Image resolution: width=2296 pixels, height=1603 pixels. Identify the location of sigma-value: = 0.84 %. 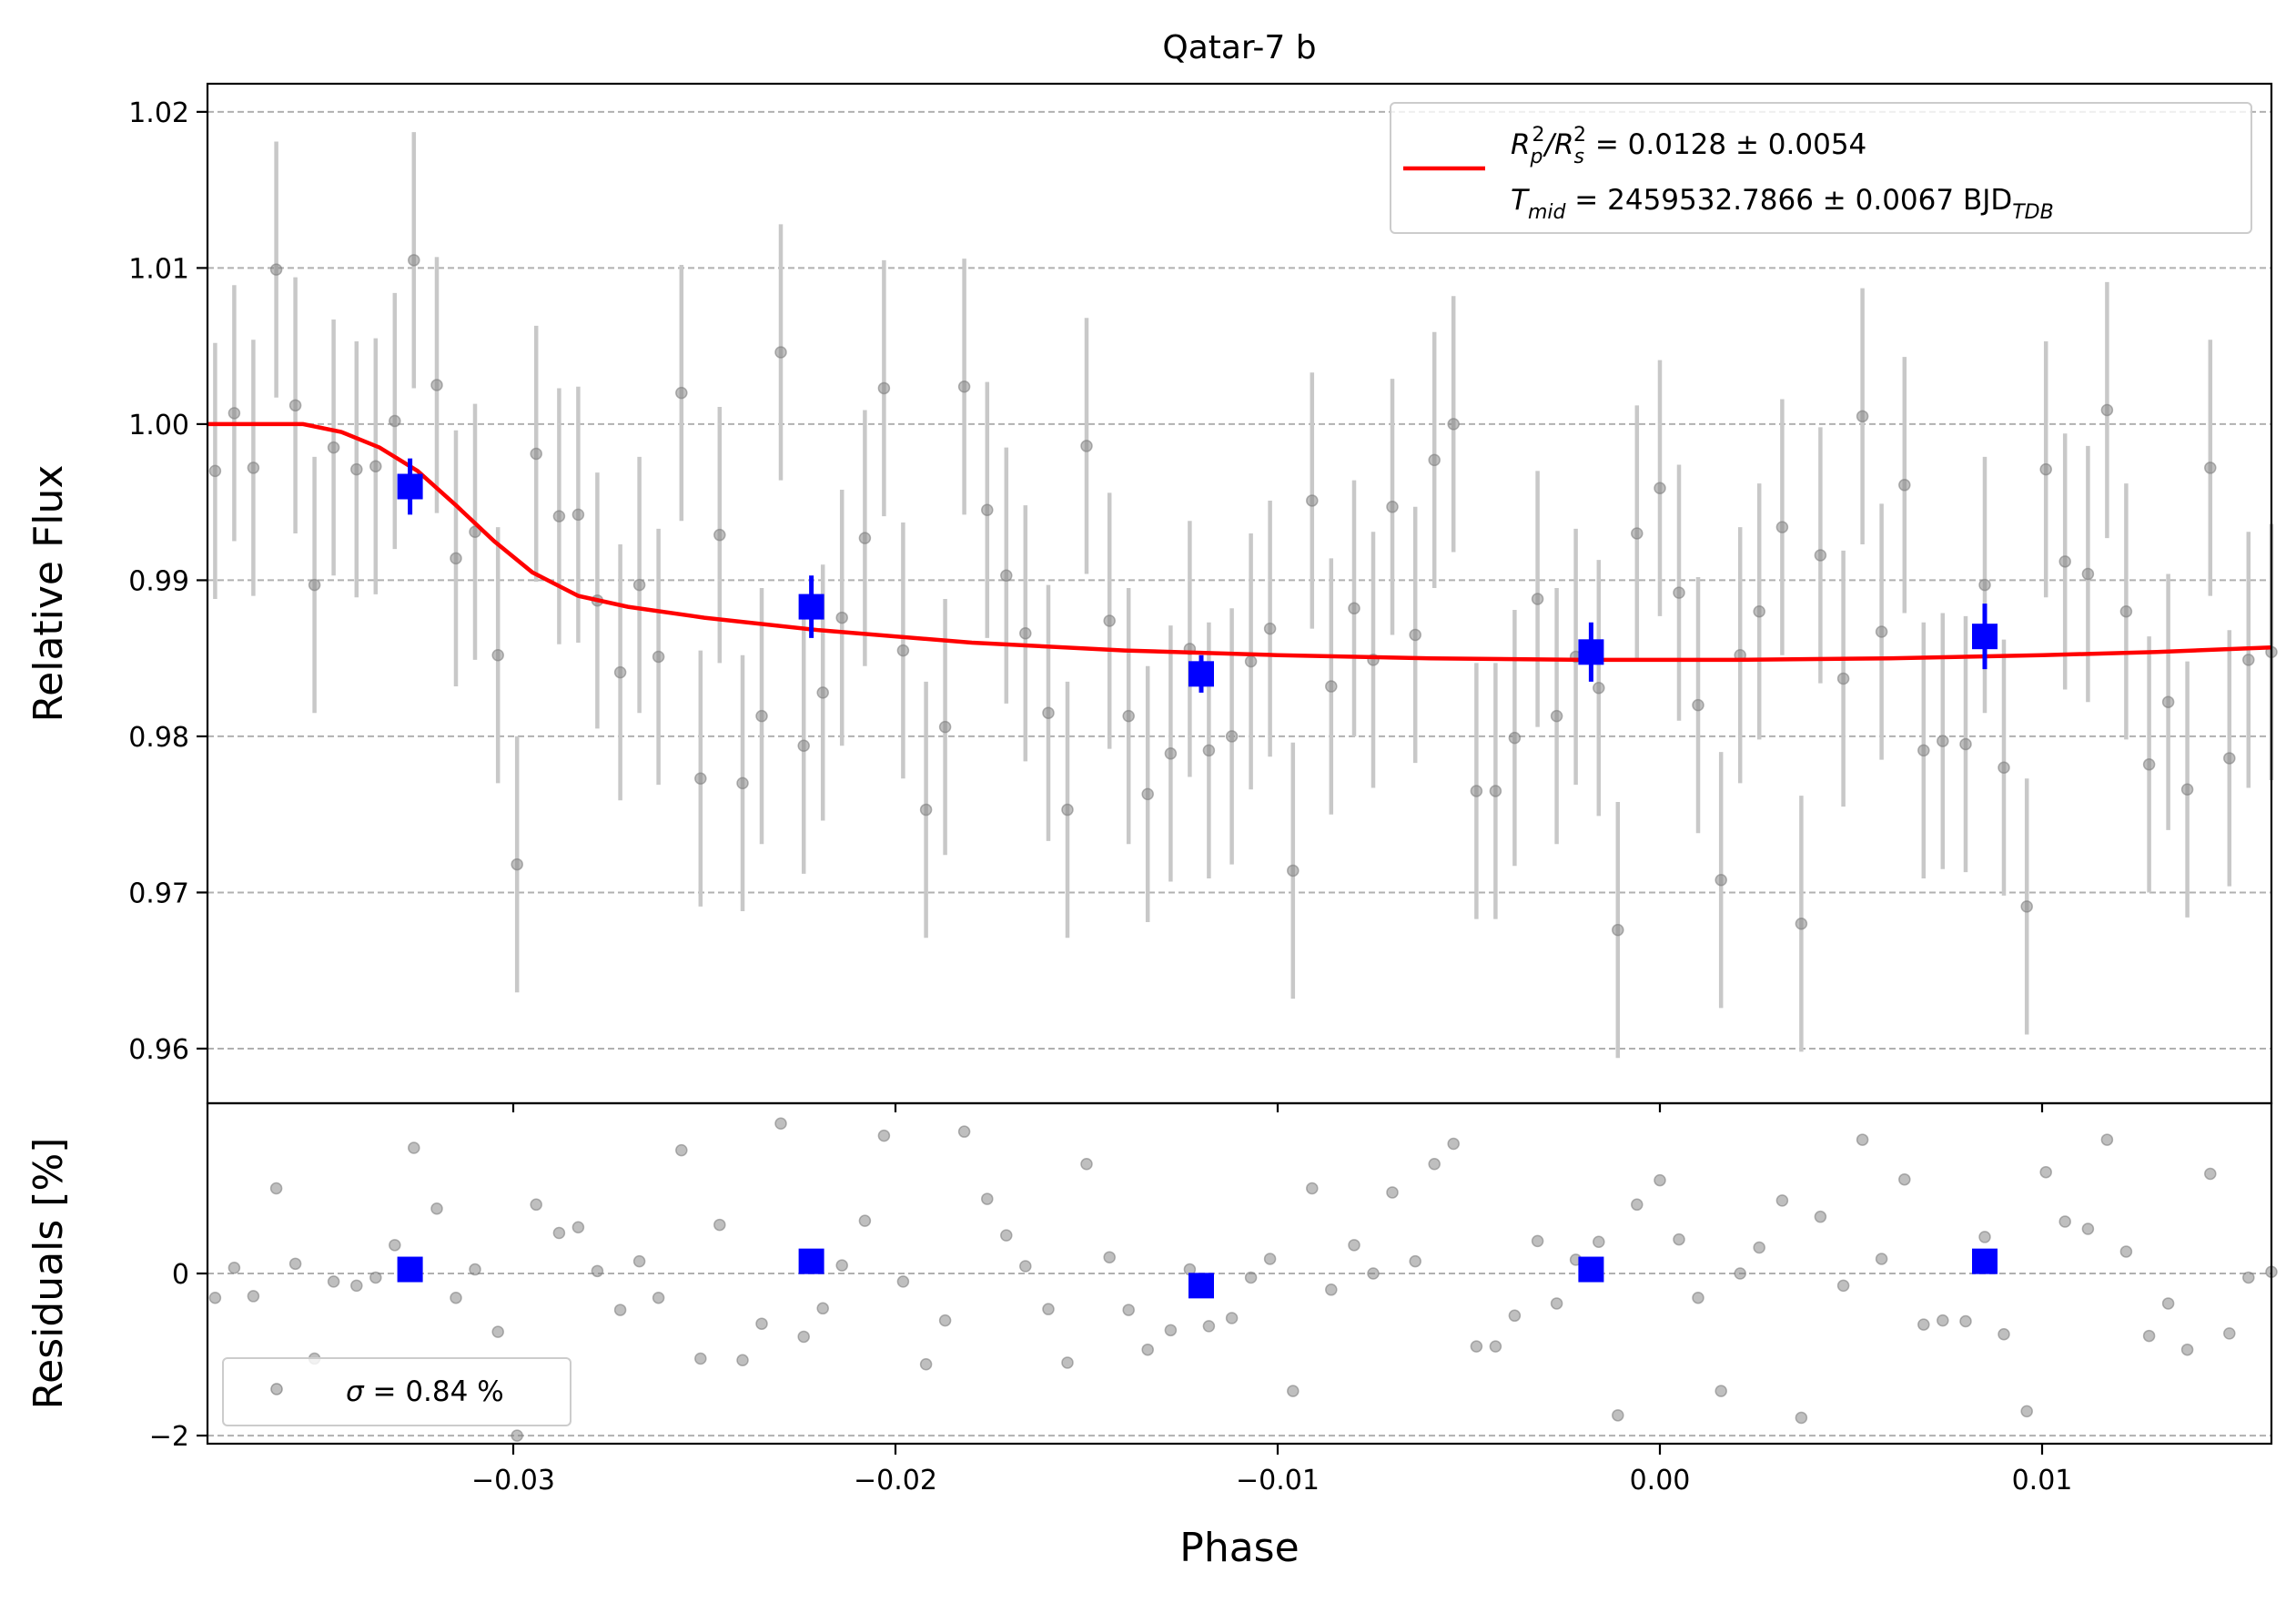
(434, 1391).